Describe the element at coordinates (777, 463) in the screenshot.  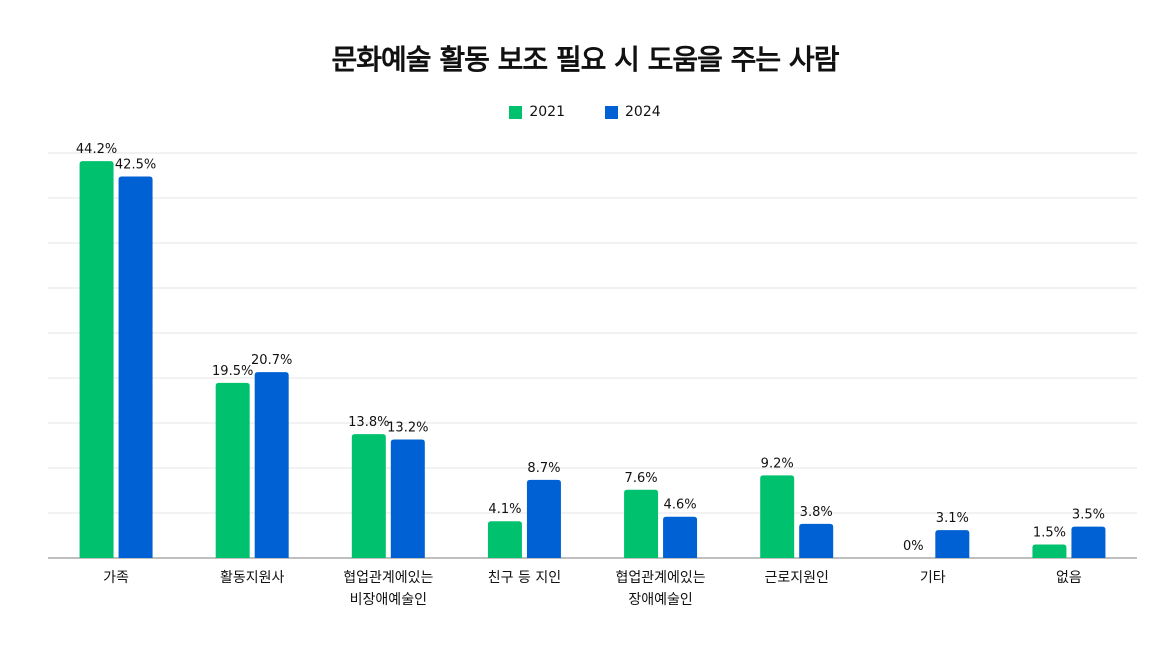
I see `data-label-2021: 9.2%` at that location.